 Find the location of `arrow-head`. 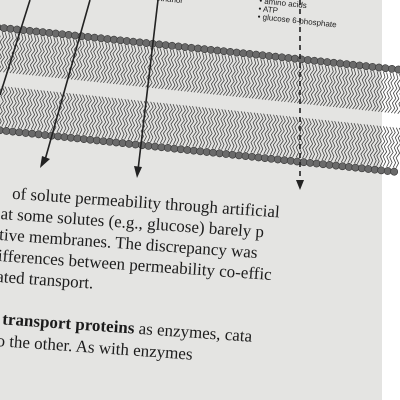

arrow-head is located at coordinates (45, 162).